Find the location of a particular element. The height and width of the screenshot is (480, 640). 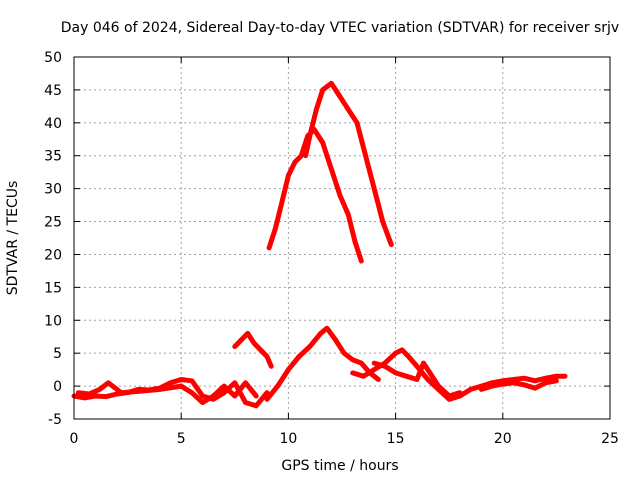

x-tick-label: 10 is located at coordinates (288, 439).